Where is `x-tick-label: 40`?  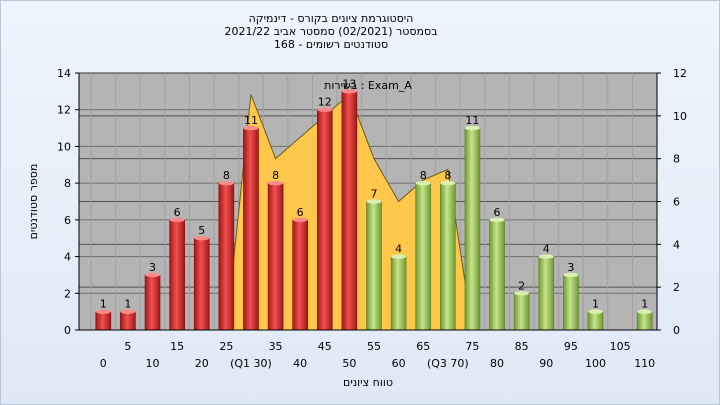
x-tick-label: 40 is located at coordinates (300, 363).